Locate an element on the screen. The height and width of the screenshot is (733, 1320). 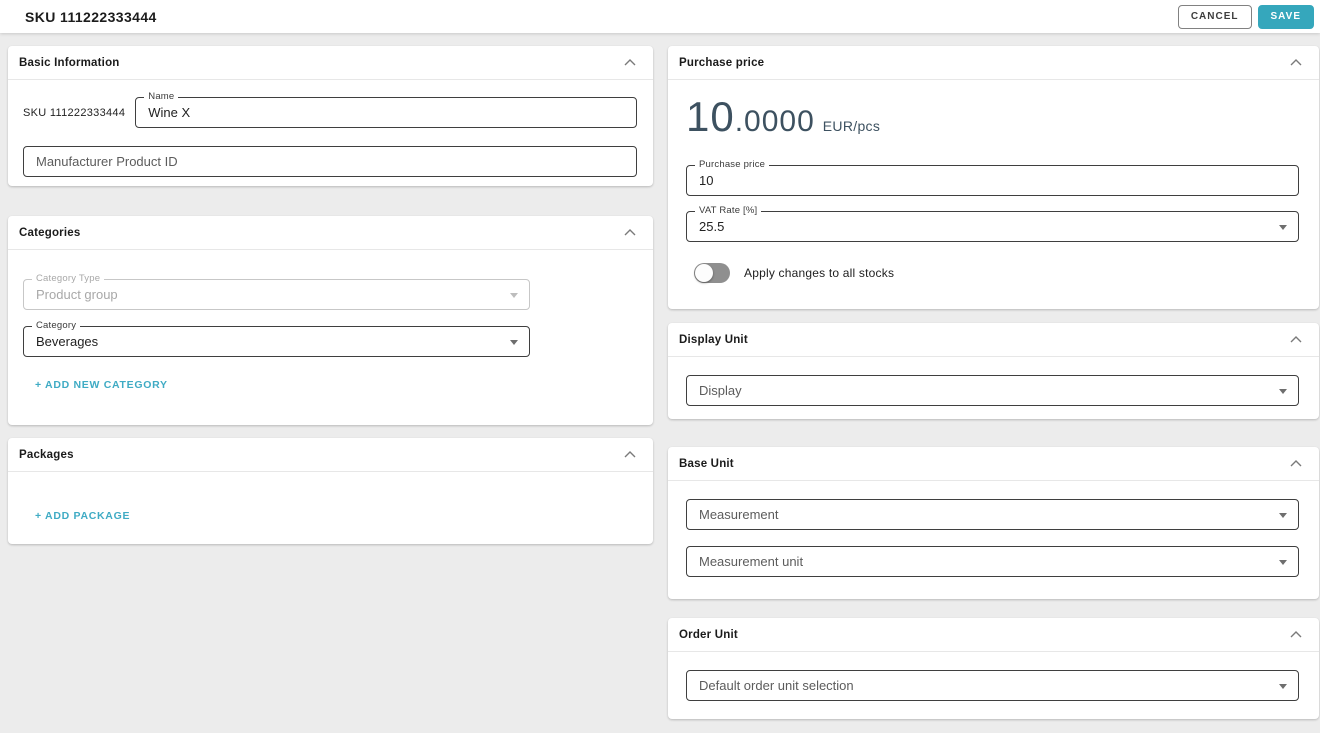
category-select: Category Beverages is located at coordinates (276, 338).